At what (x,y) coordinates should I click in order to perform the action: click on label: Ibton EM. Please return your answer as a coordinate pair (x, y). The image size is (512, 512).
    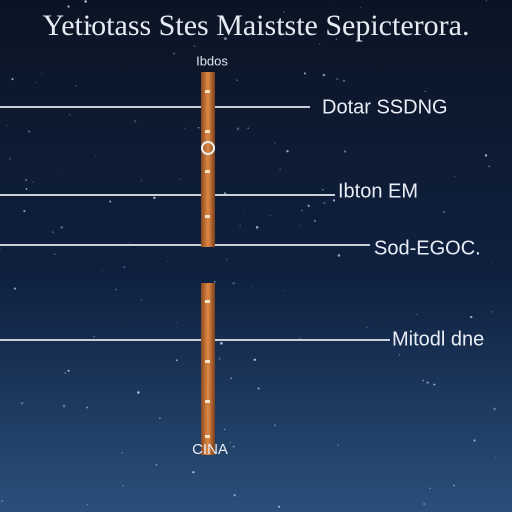
    Looking at the image, I should click on (378, 191).